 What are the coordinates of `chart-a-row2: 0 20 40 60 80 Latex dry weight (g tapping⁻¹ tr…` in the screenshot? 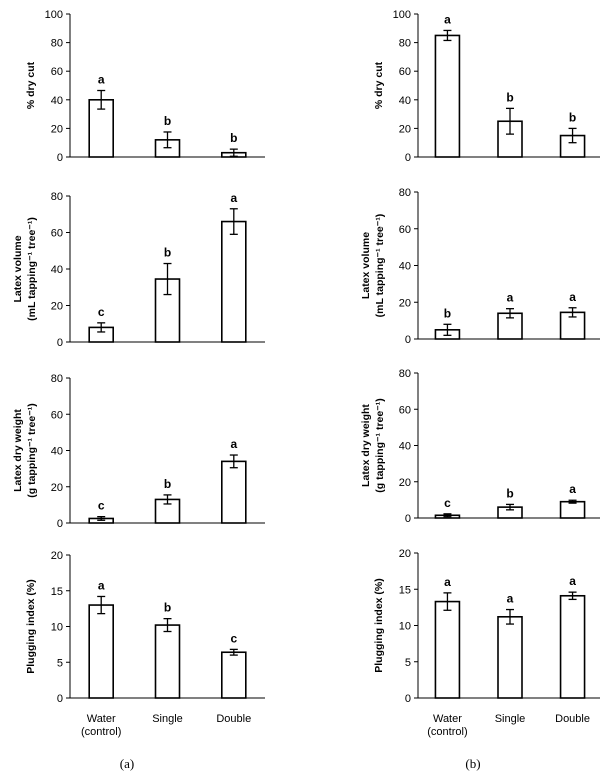 It's located at (138, 451).